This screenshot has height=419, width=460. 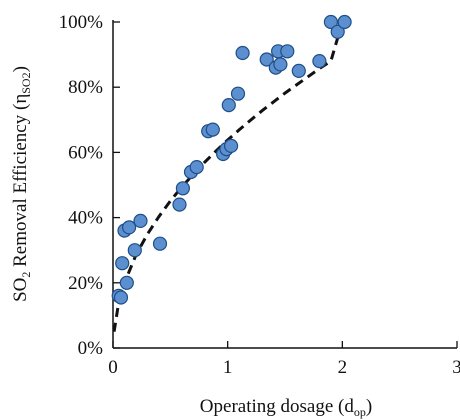 I want to click on y-tick-label: 100%, so click(x=81, y=22).